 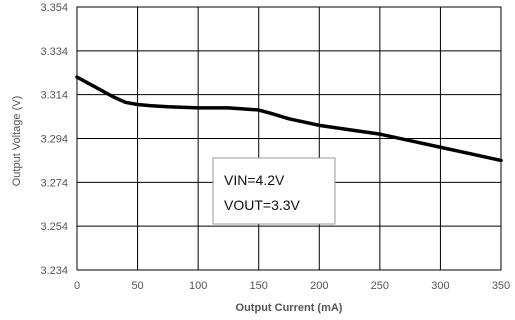 What do you see at coordinates (319, 286) in the screenshot?
I see `x-tick-label: 200` at bounding box center [319, 286].